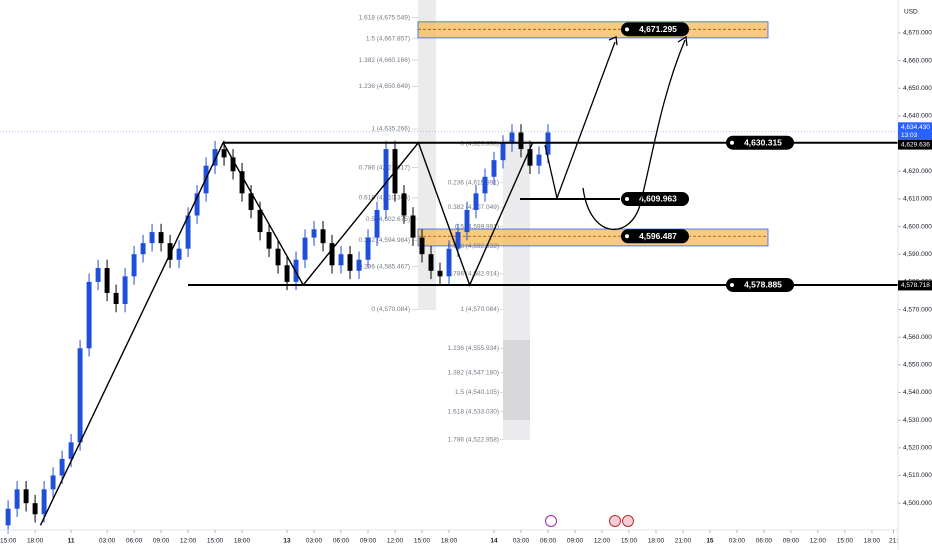 Image resolution: width=932 pixels, height=550 pixels. What do you see at coordinates (658, 29) in the screenshot?
I see `level-label: 4,671.295` at bounding box center [658, 29].